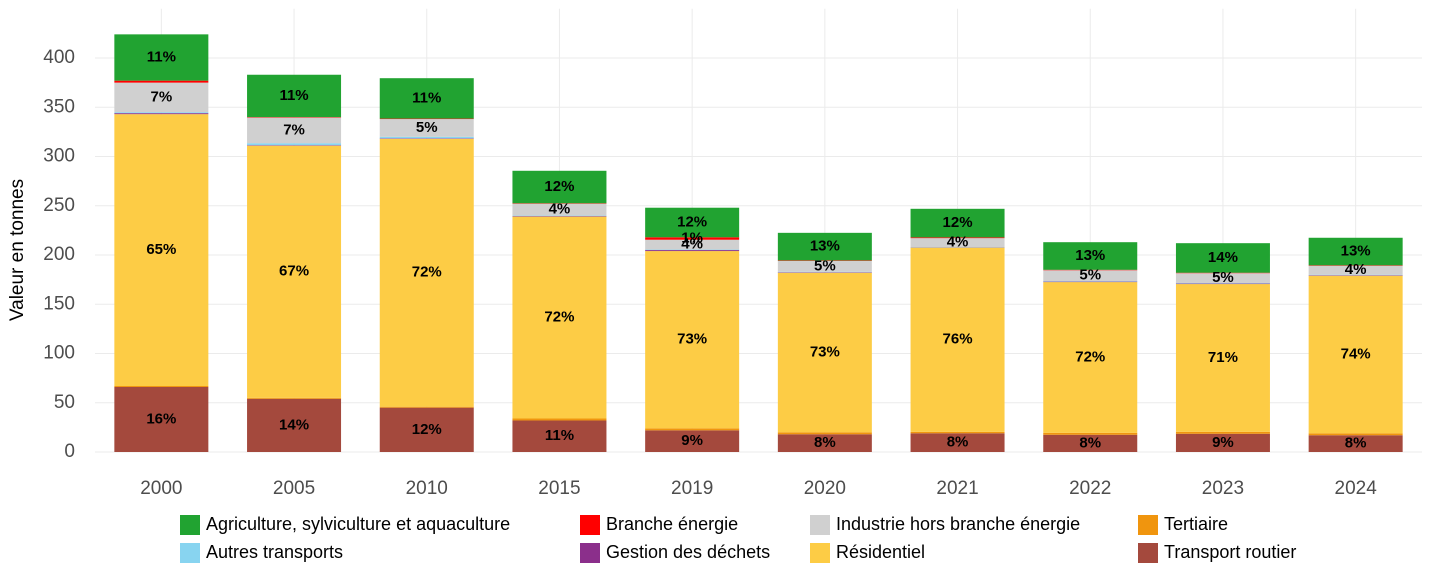 The image size is (1434, 565). I want to click on x-tick-label: 2019, so click(692, 488).